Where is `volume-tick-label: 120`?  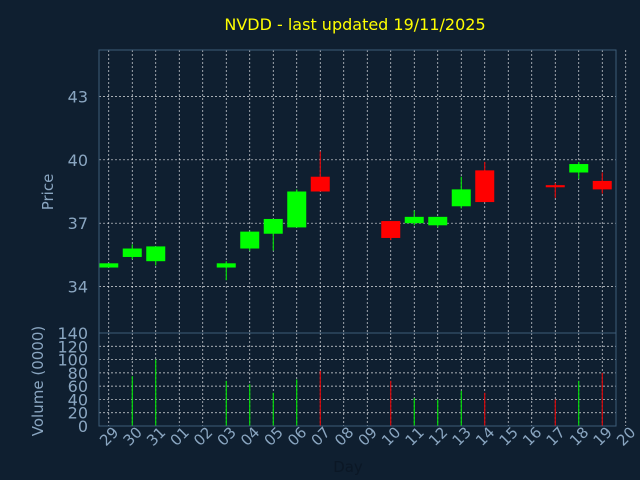
volume-tick-label: 120 is located at coordinates (72, 346).